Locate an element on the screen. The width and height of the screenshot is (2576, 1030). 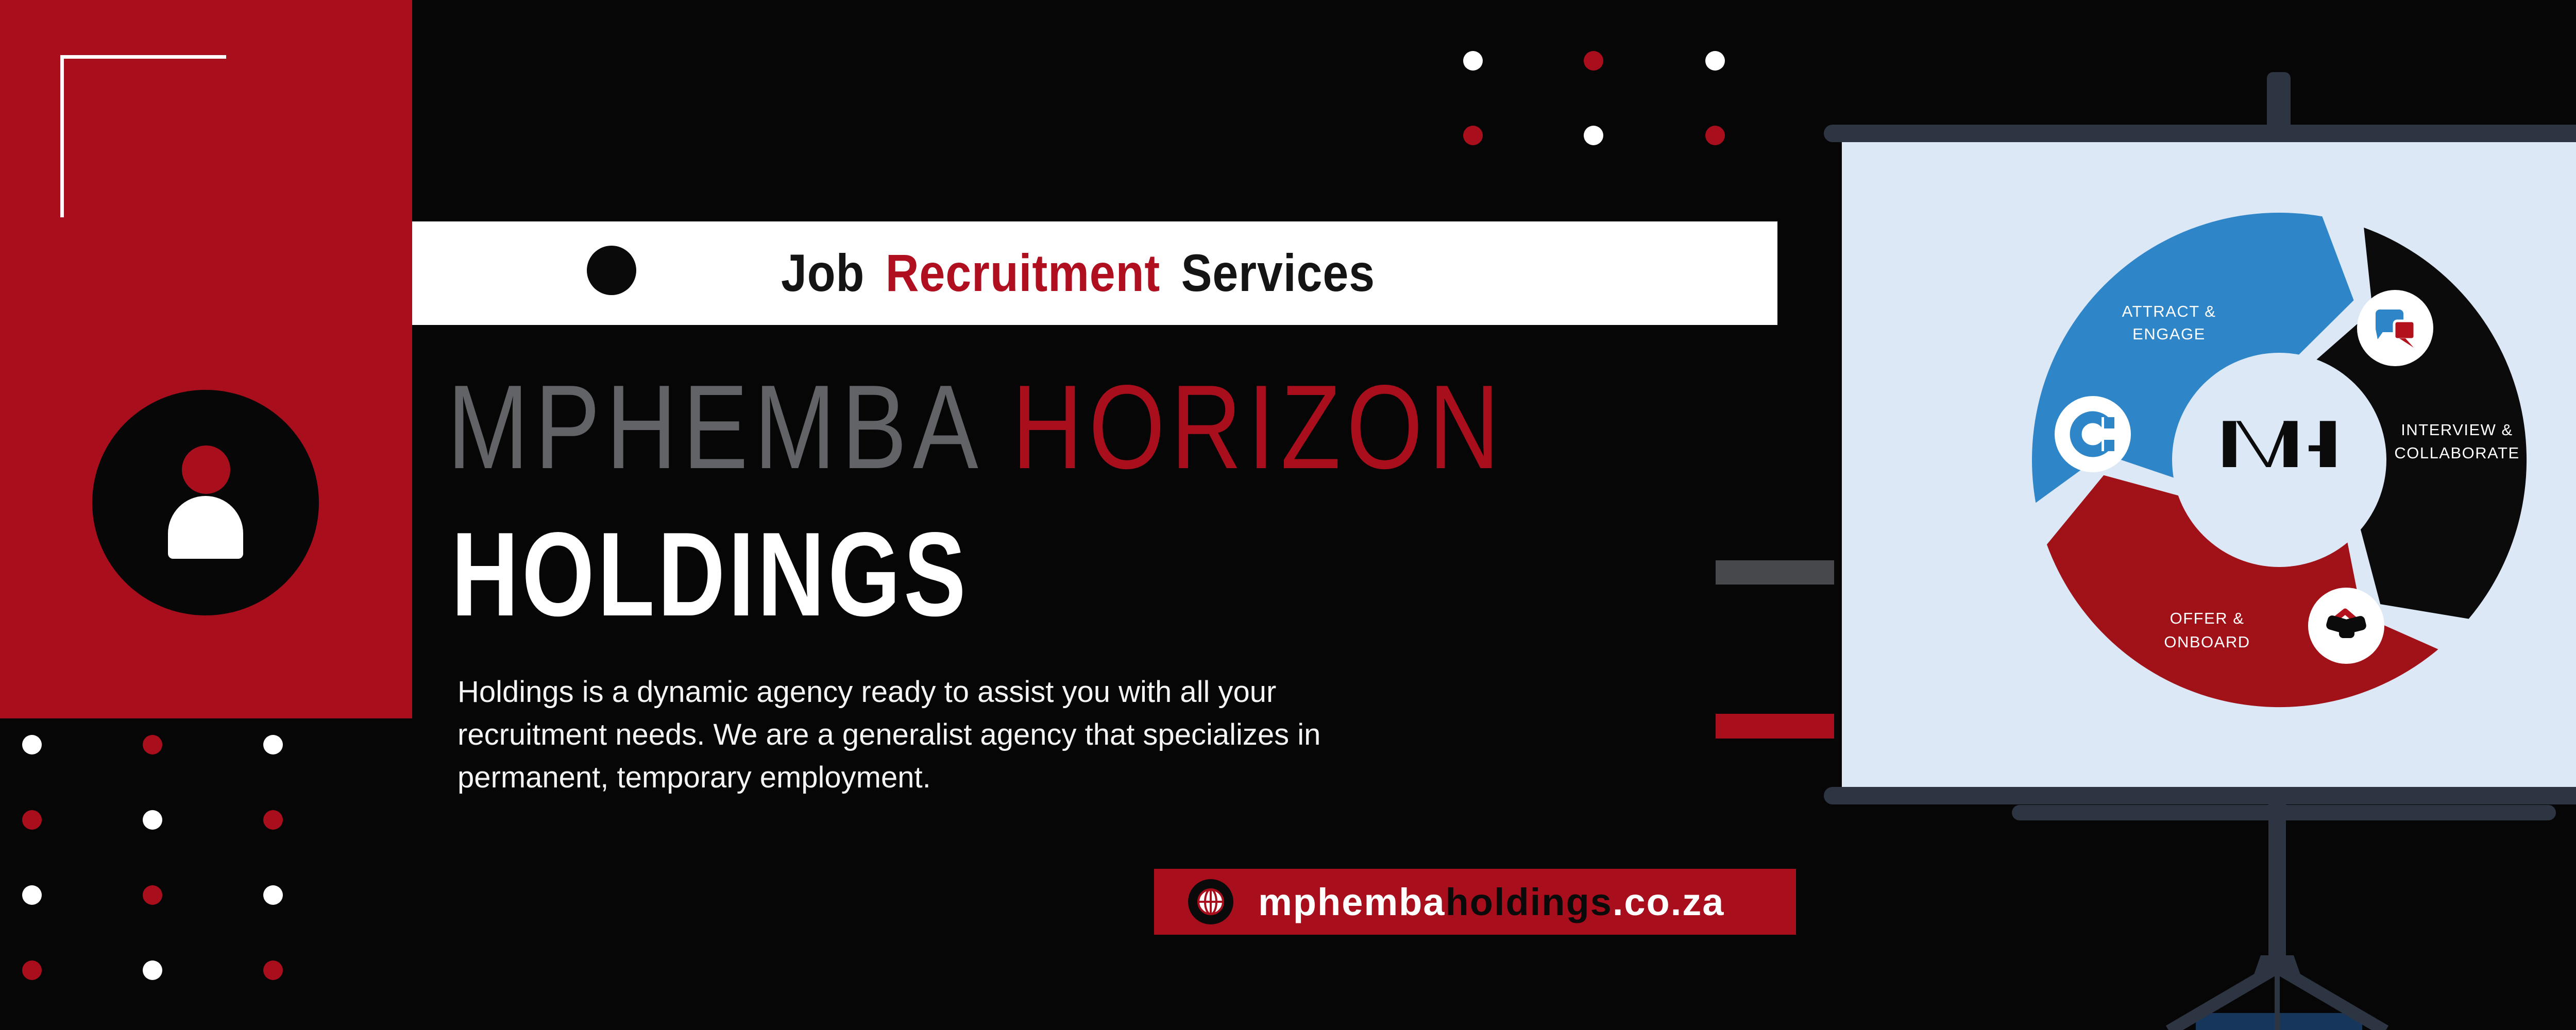
segment-label: ONBOARD is located at coordinates (2207, 642).